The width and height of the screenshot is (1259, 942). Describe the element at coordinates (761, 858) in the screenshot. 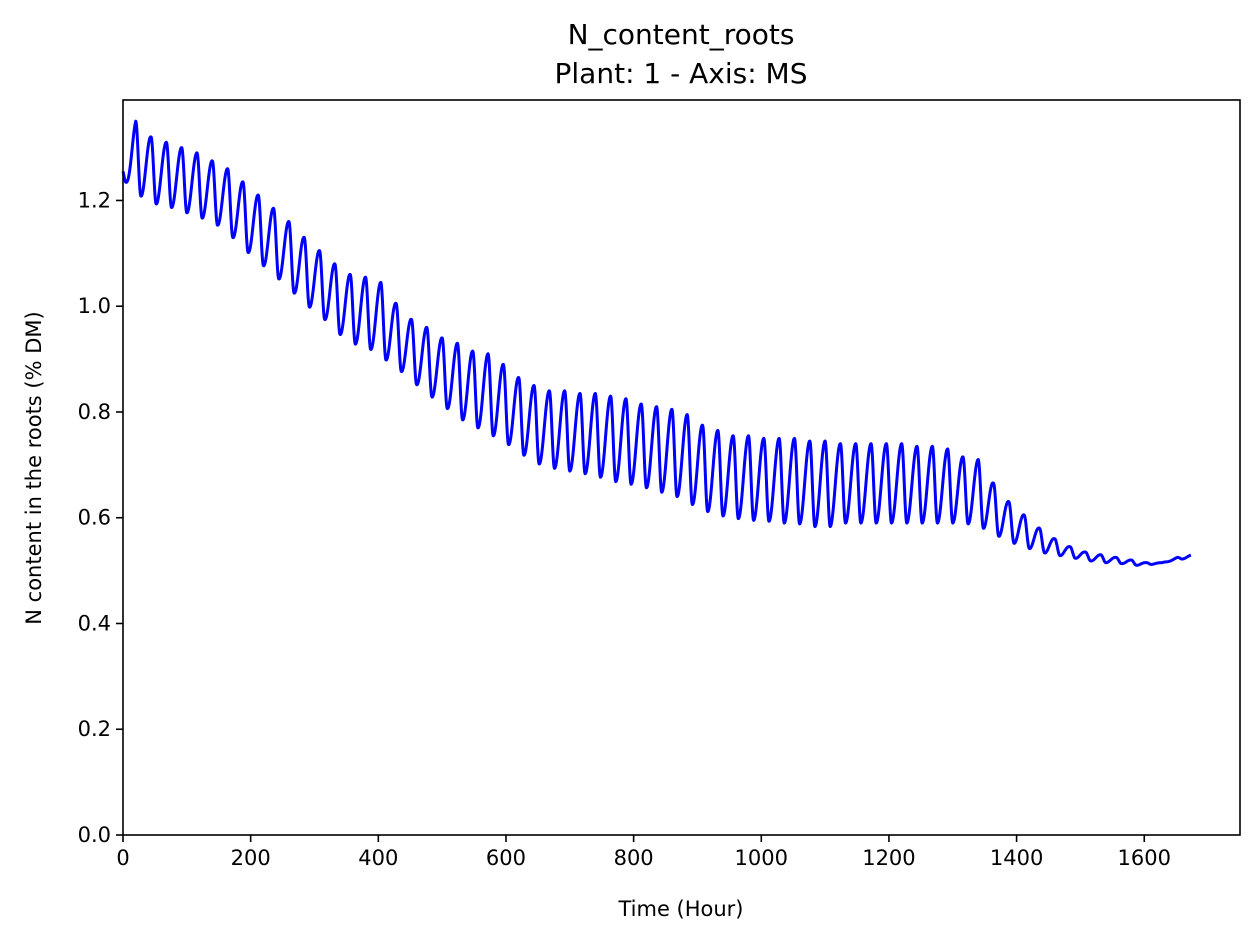

I see `x-tick-label: 1000` at that location.